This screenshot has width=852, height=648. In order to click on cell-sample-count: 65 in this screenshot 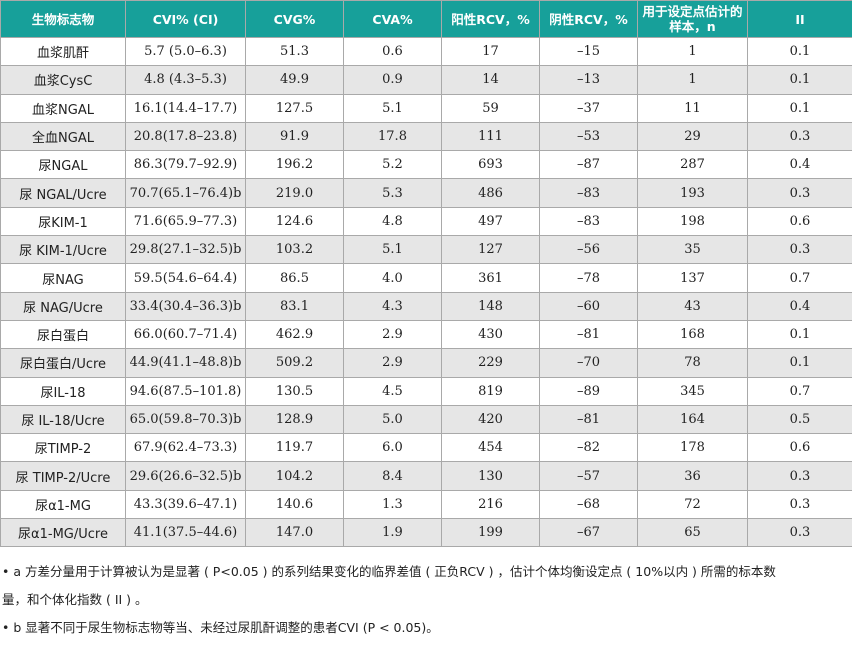, I will do `click(692, 533)`.